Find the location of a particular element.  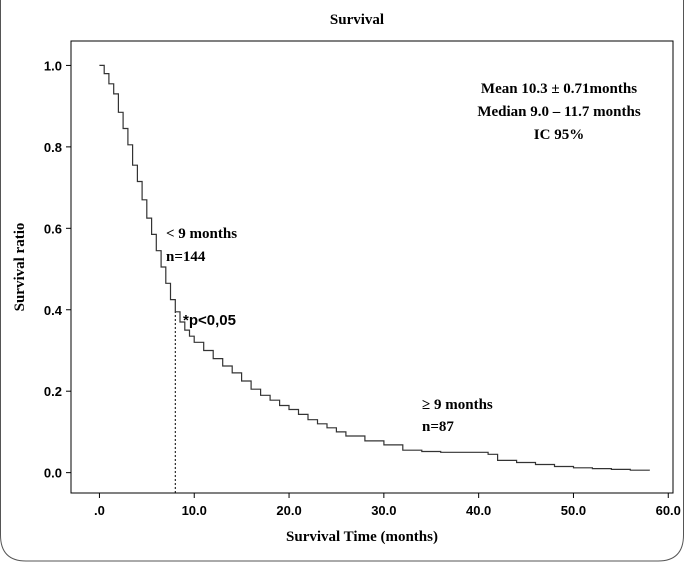

group-low-n: n=144 is located at coordinates (186, 257).